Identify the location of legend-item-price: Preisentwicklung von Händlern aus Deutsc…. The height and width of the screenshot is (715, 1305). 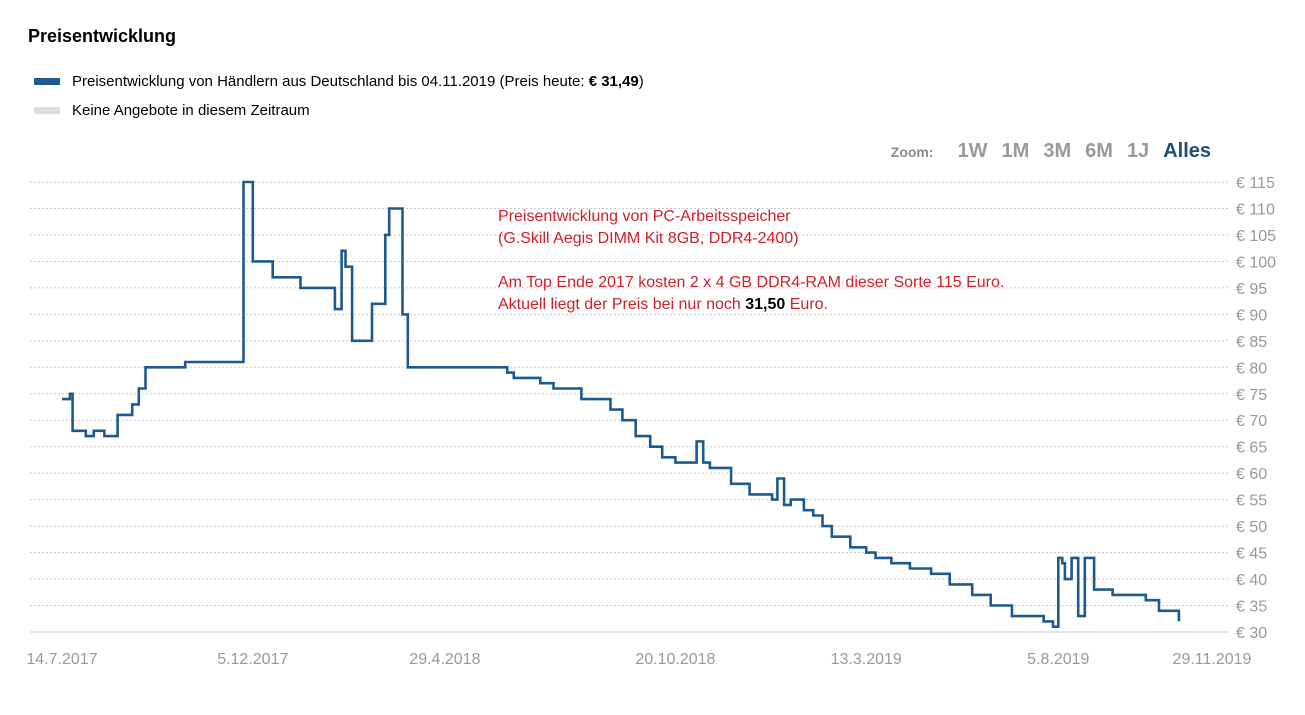
(339, 81).